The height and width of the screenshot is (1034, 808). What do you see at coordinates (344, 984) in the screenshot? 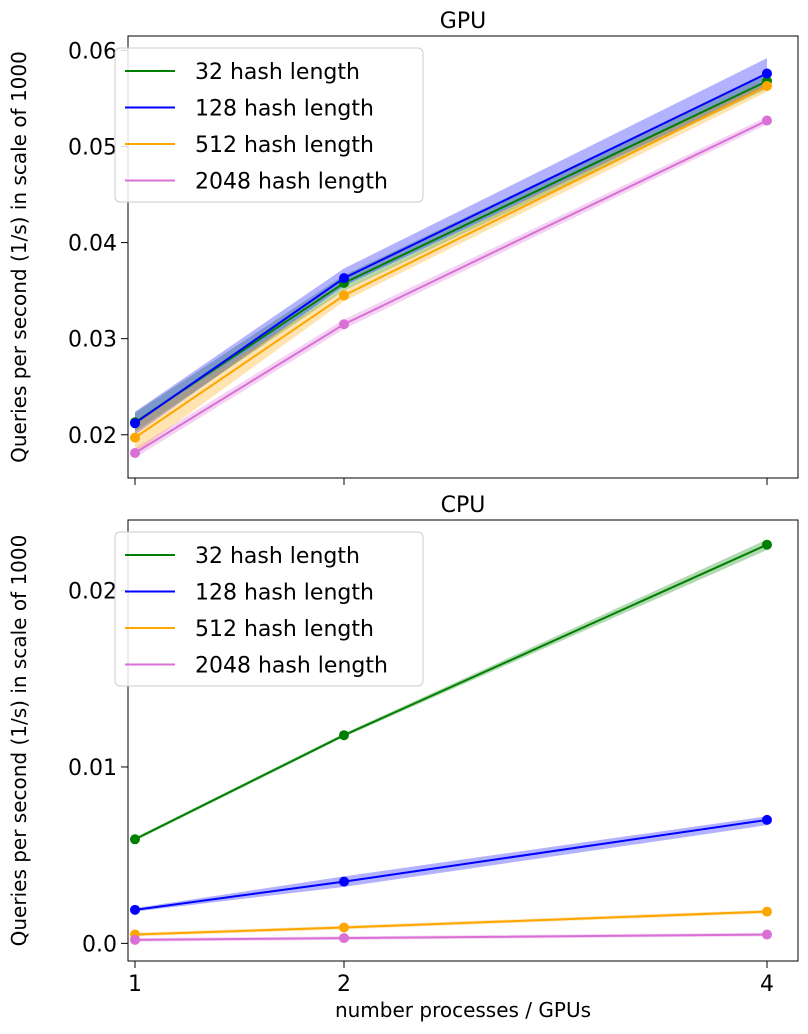
I see `x-tick-label: 2` at bounding box center [344, 984].